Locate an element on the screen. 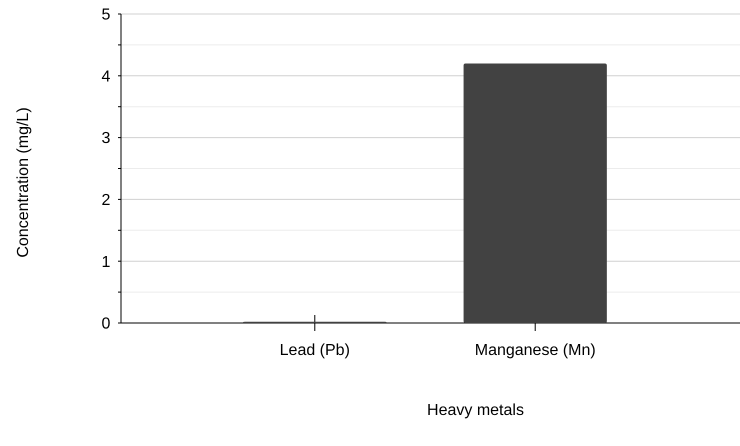  y-tick-label: 5 is located at coordinates (106, 15).